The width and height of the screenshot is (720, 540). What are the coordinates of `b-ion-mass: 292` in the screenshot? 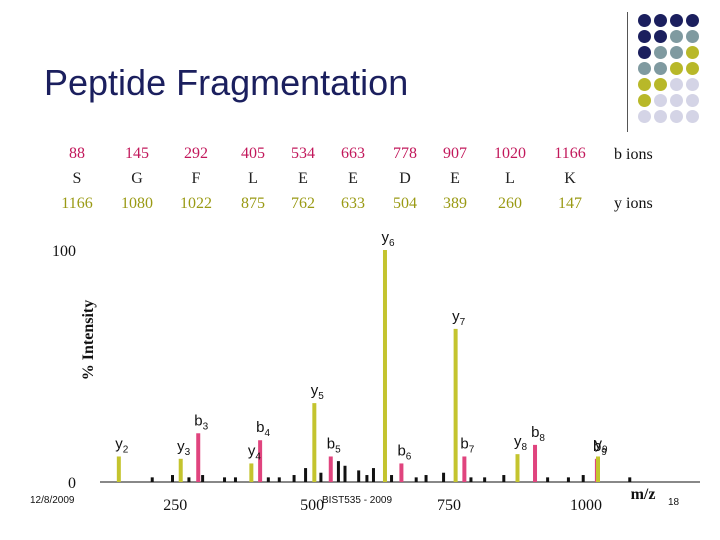 It's located at (196, 153).